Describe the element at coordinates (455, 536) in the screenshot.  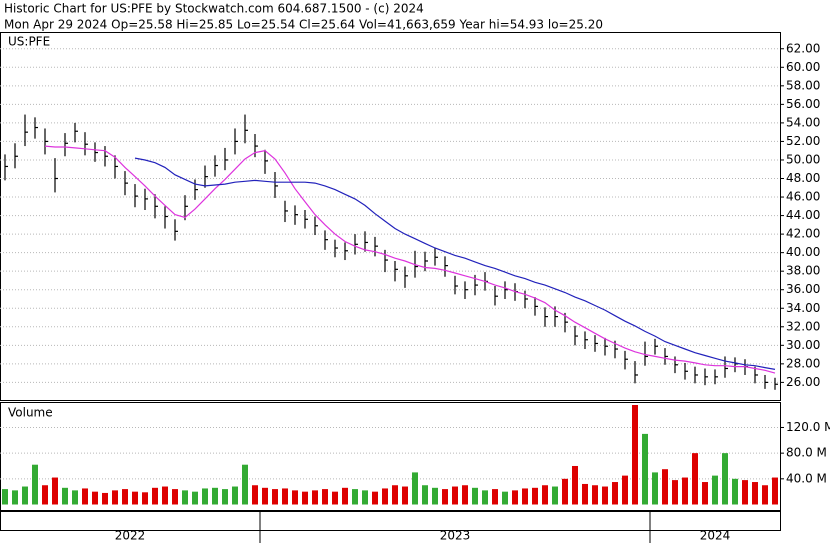
I see `year-label: 2023` at that location.